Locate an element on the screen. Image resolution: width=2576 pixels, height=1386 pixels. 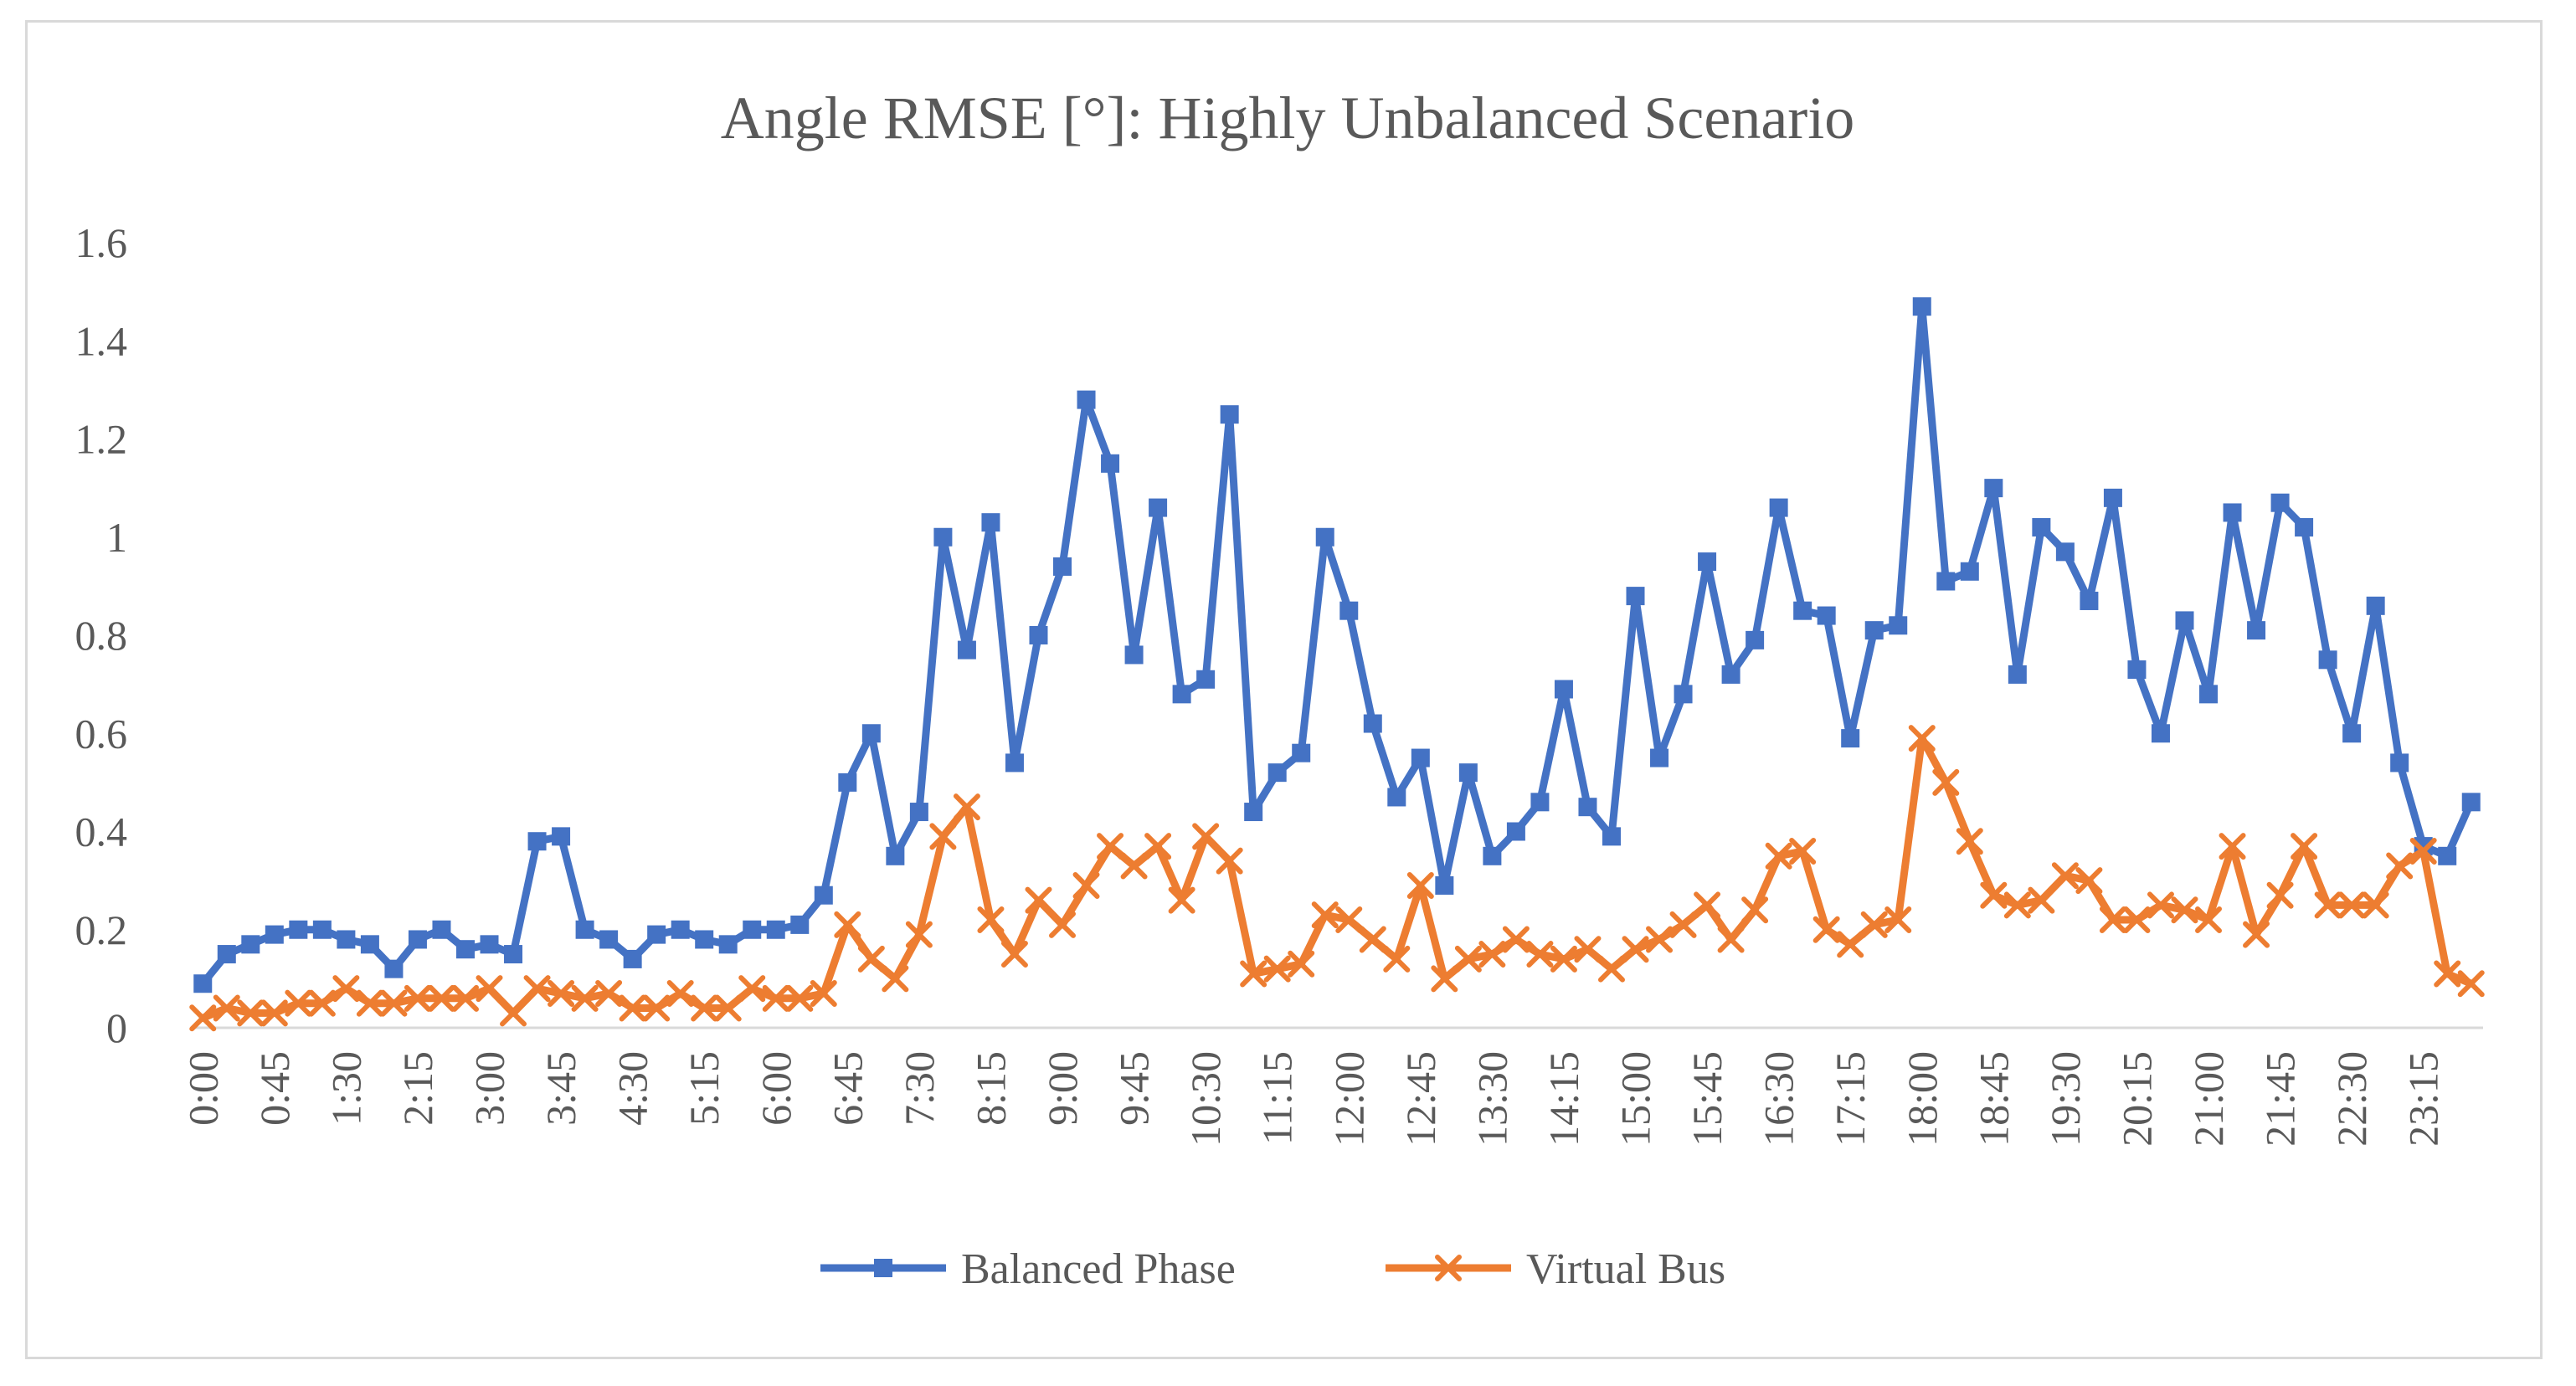
x-tick-label: 13:30 is located at coordinates (1492, 1099).